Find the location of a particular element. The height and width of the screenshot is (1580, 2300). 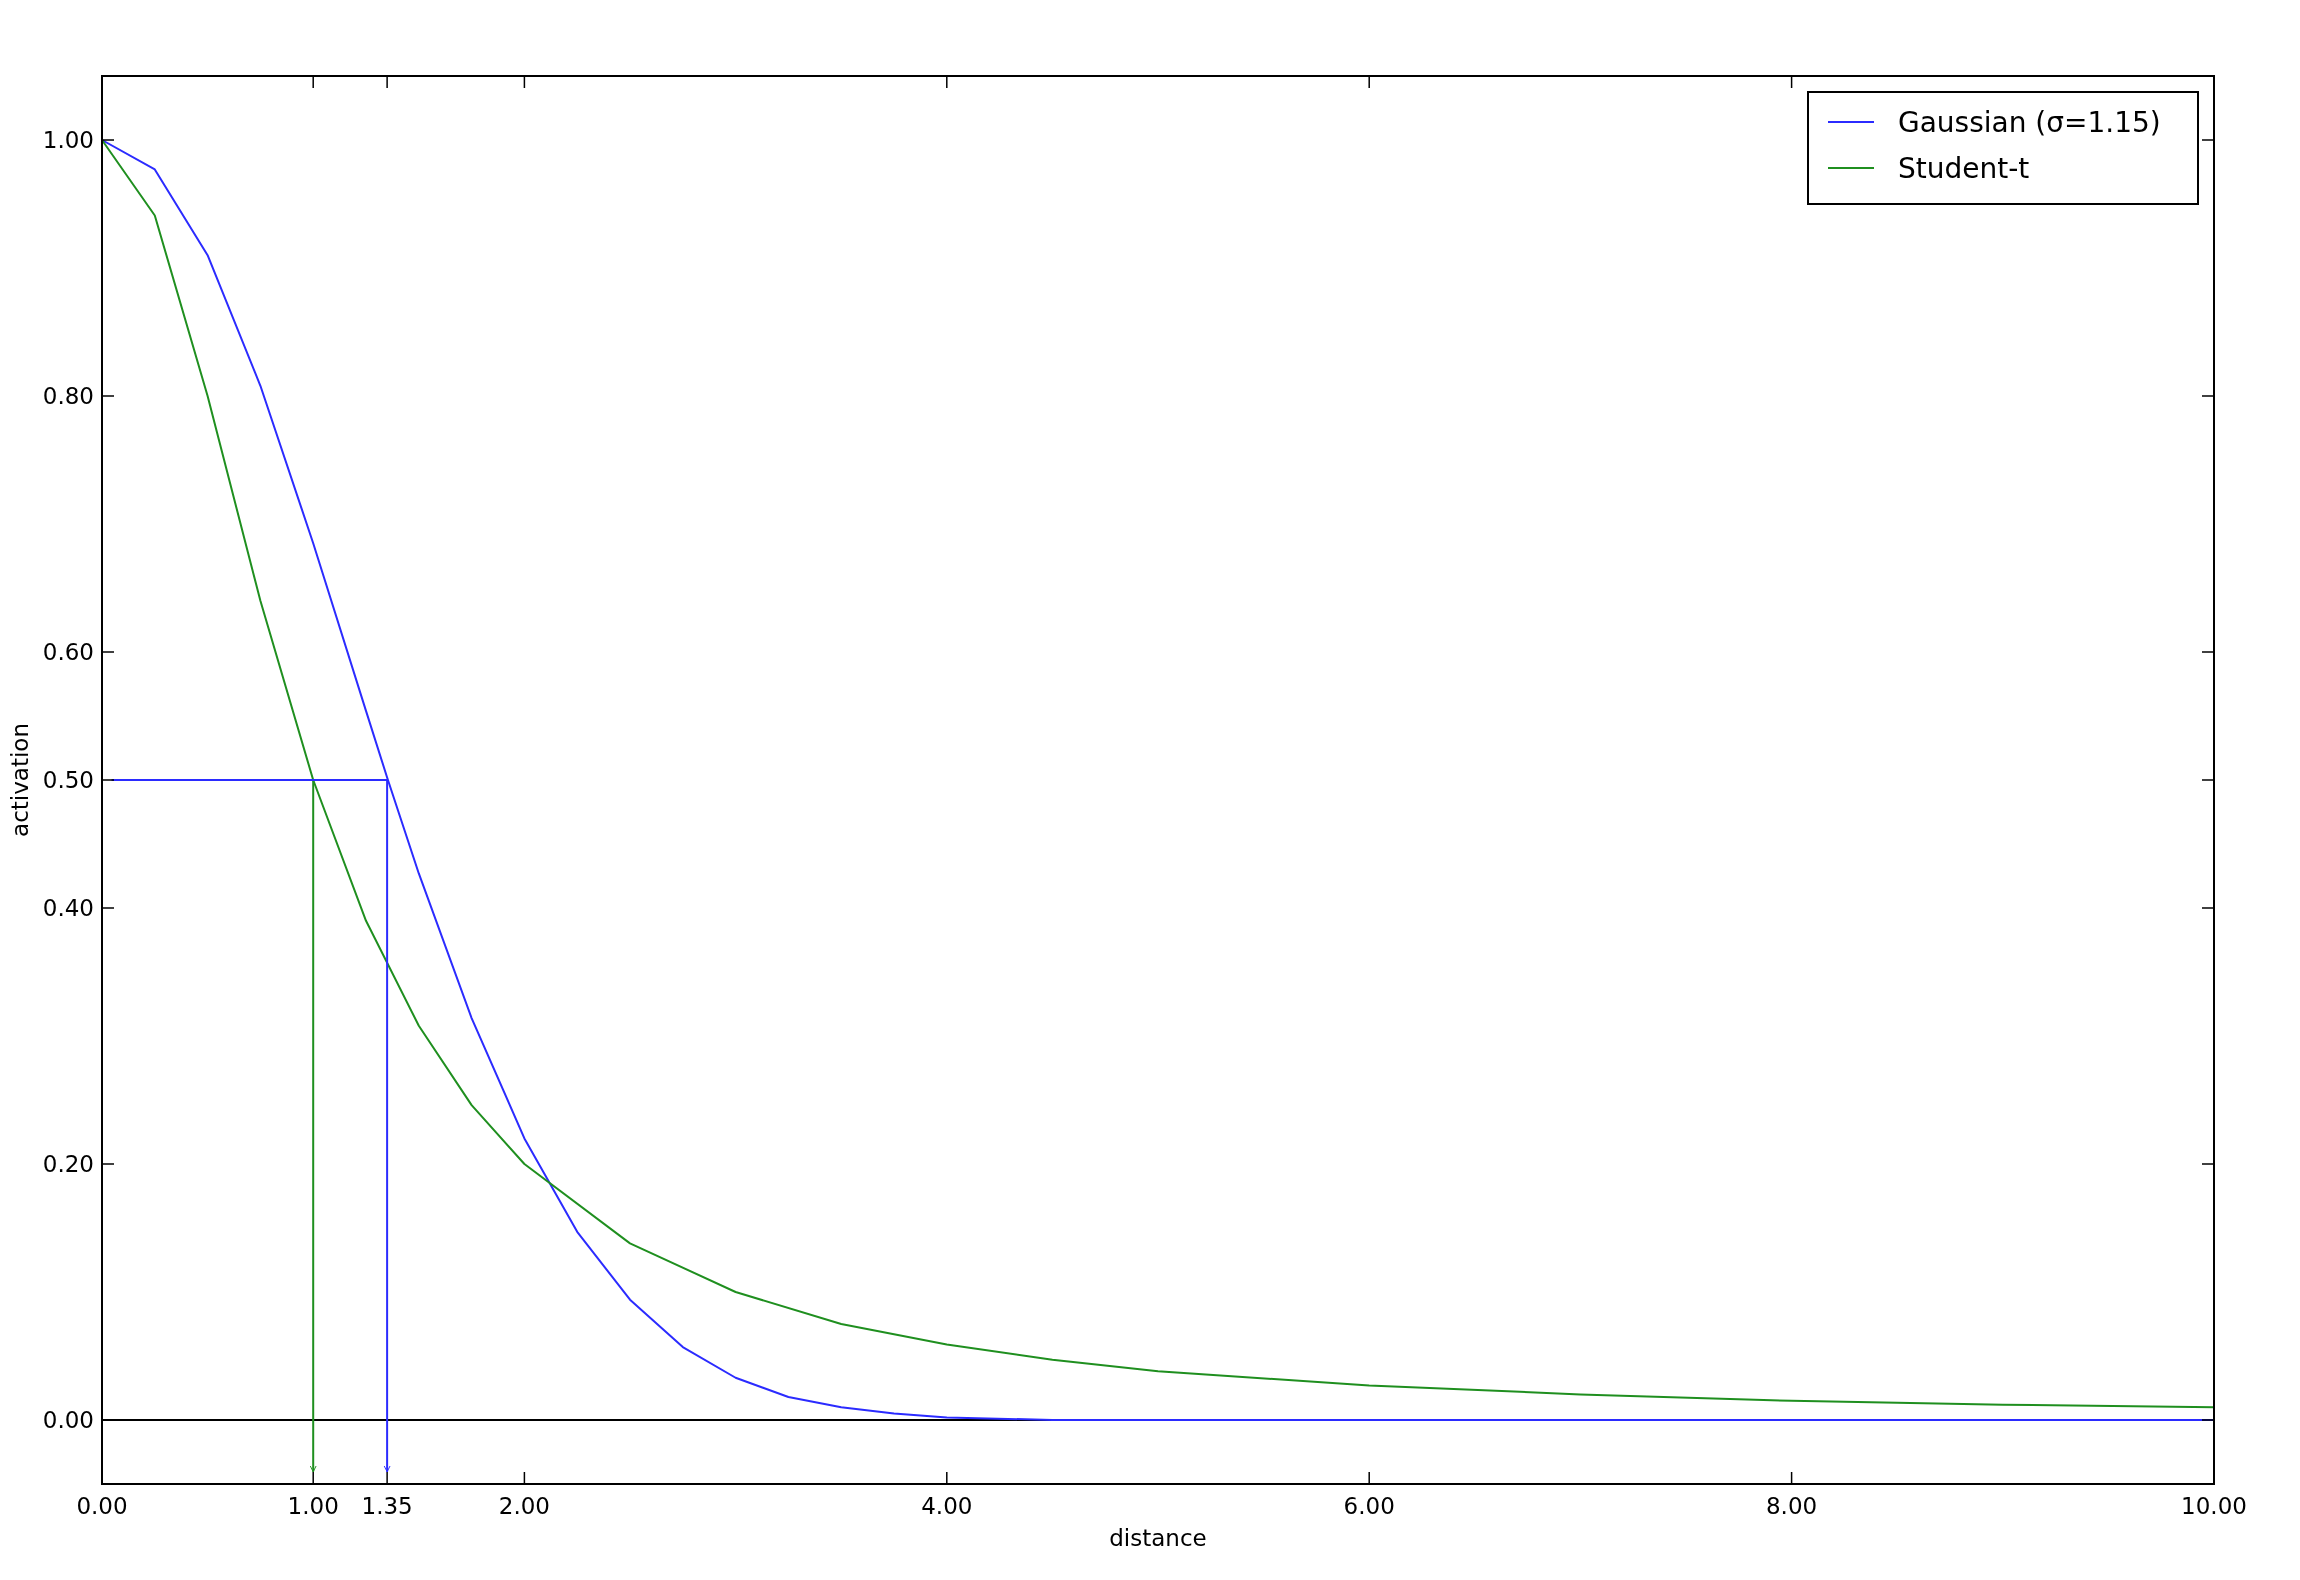

y-tick-label: 0.20 is located at coordinates (68, 1164).